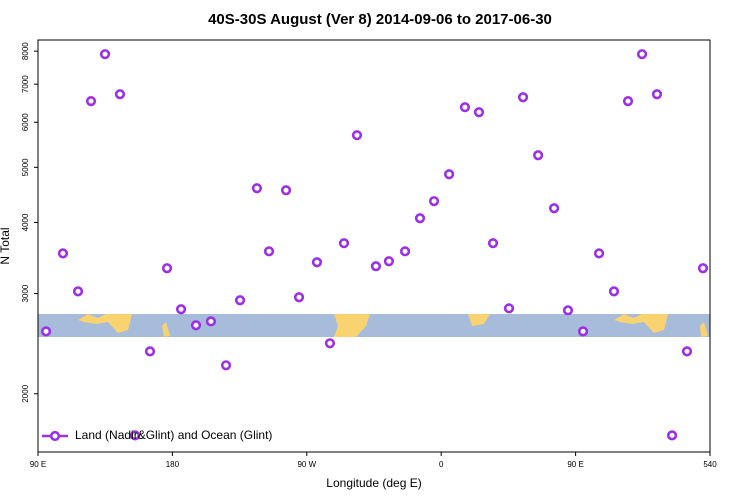  I want to click on y-tick-label: 2000, so click(25, 393).